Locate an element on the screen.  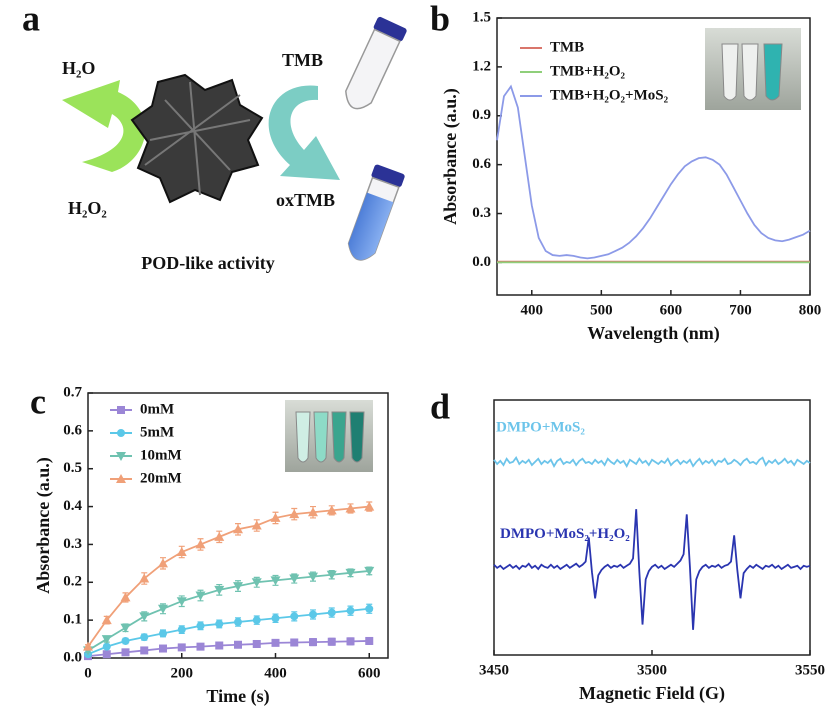
plot-frame is located at coordinates (238, 525).